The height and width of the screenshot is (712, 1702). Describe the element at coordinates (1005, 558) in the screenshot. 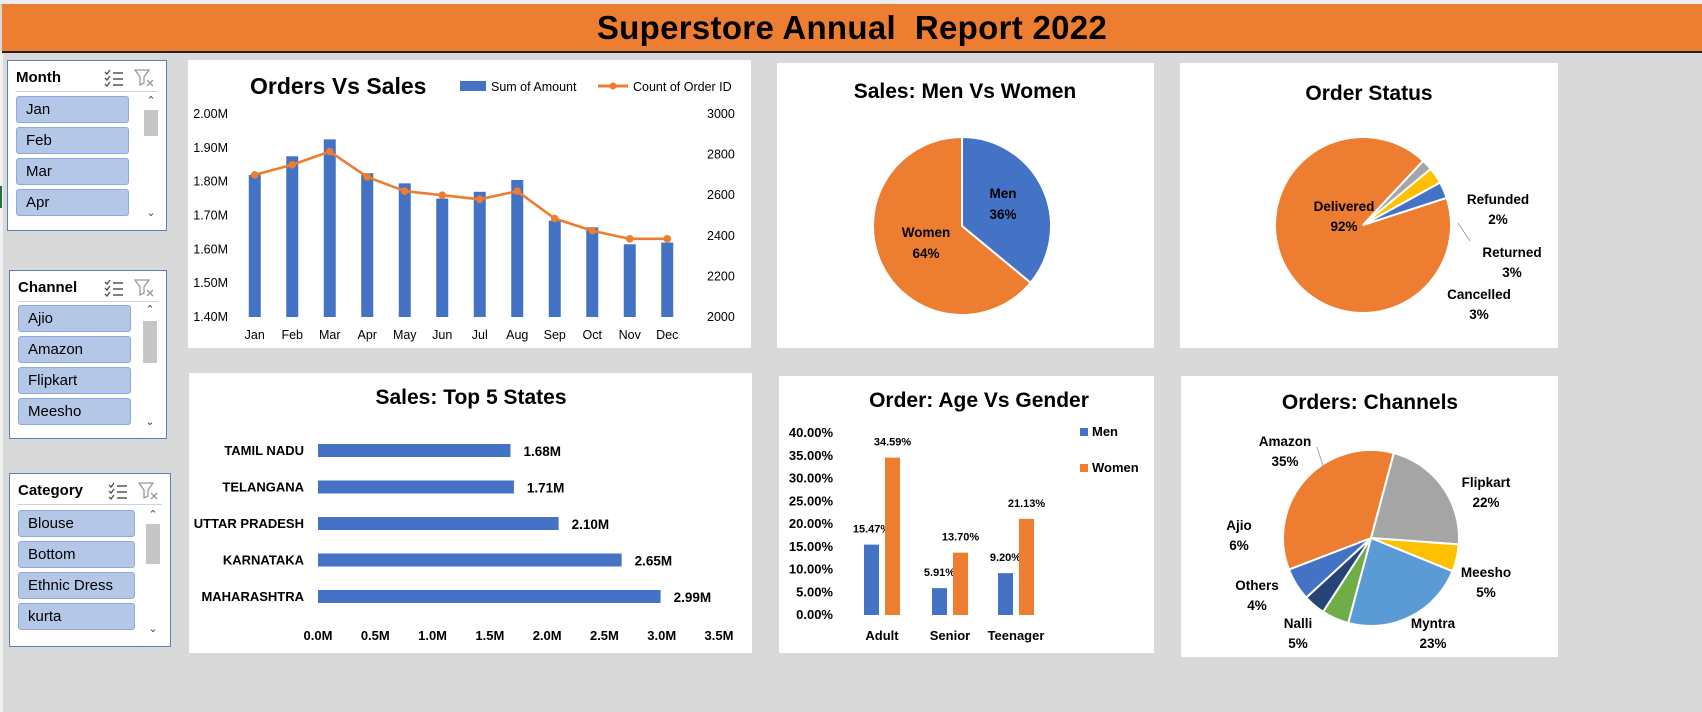

I see `data-label: 9.20%` at that location.